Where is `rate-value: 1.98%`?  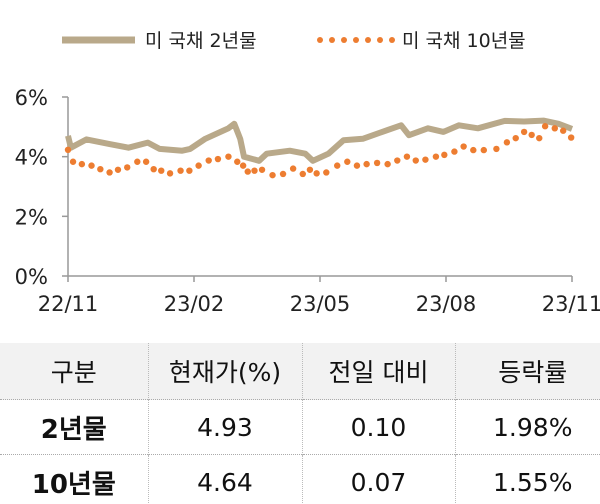
rate-value: 1.98% is located at coordinates (527, 427).